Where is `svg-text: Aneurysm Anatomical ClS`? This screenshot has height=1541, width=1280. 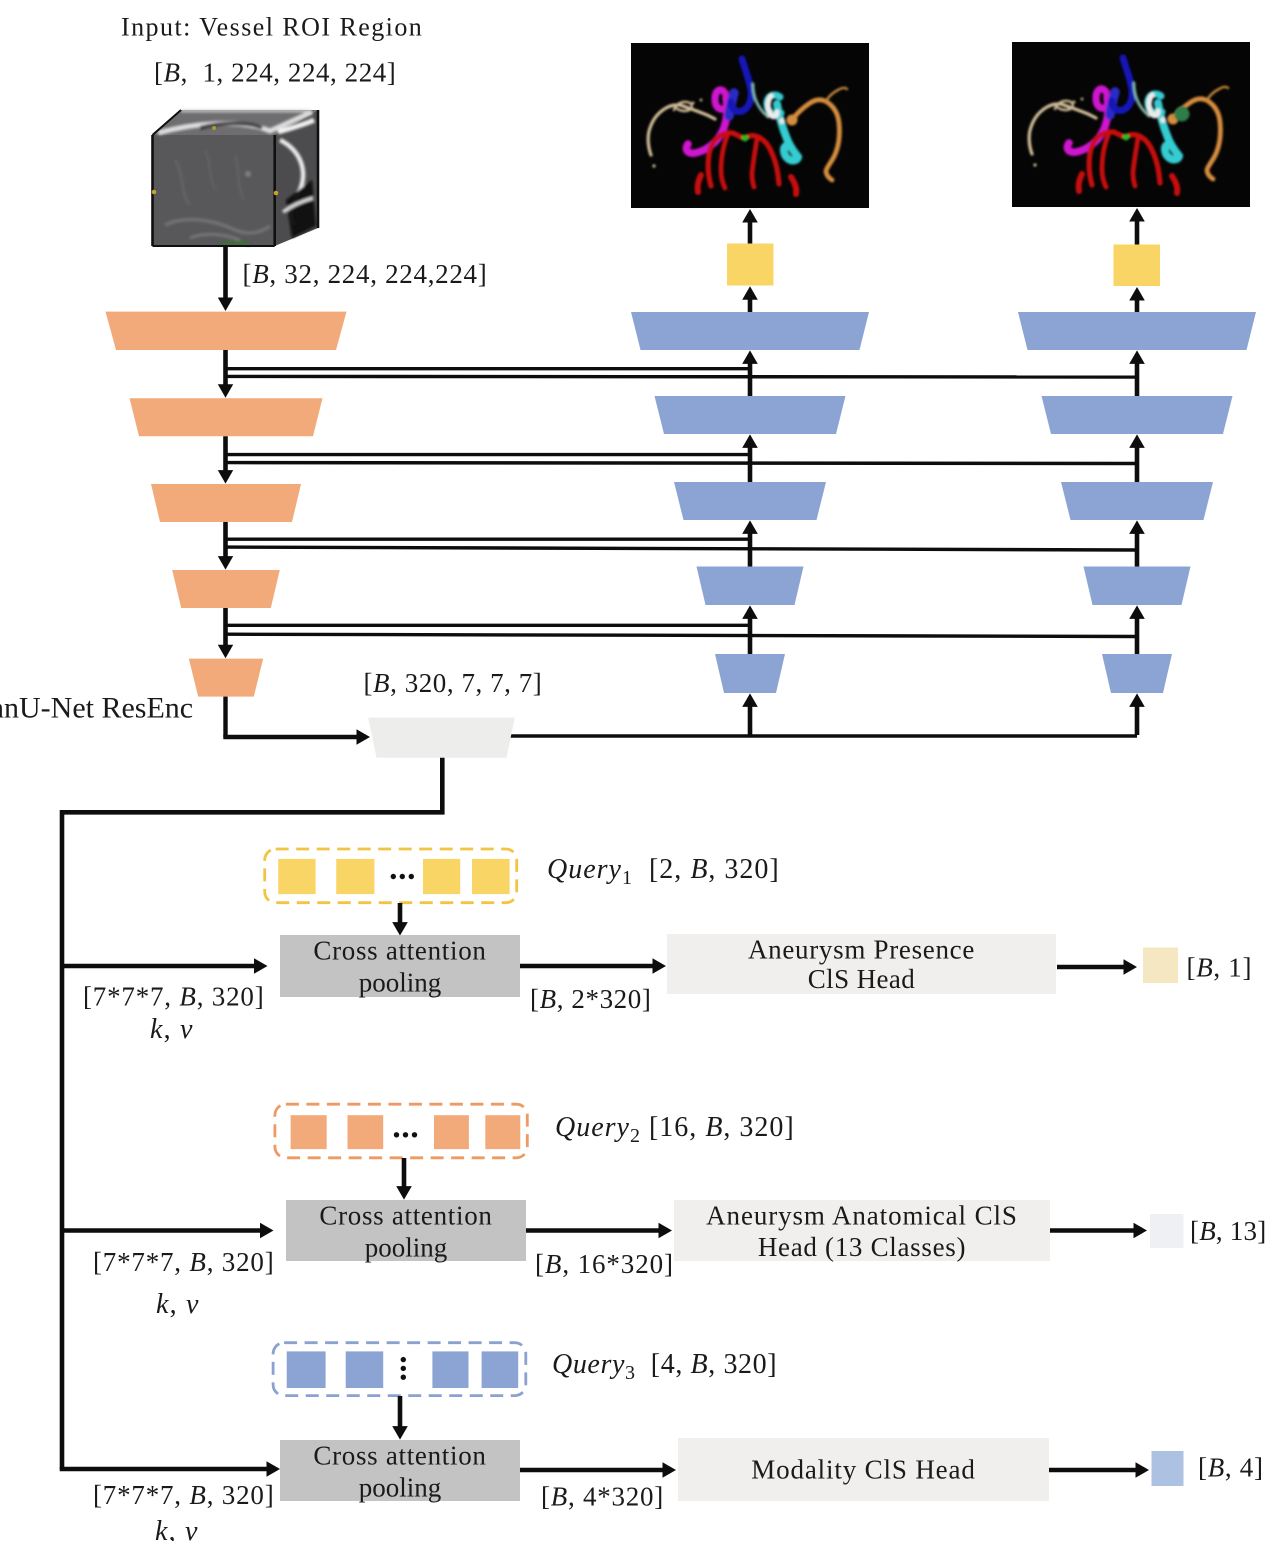 svg-text: Aneurysm Anatomical ClS is located at coordinates (862, 1216).